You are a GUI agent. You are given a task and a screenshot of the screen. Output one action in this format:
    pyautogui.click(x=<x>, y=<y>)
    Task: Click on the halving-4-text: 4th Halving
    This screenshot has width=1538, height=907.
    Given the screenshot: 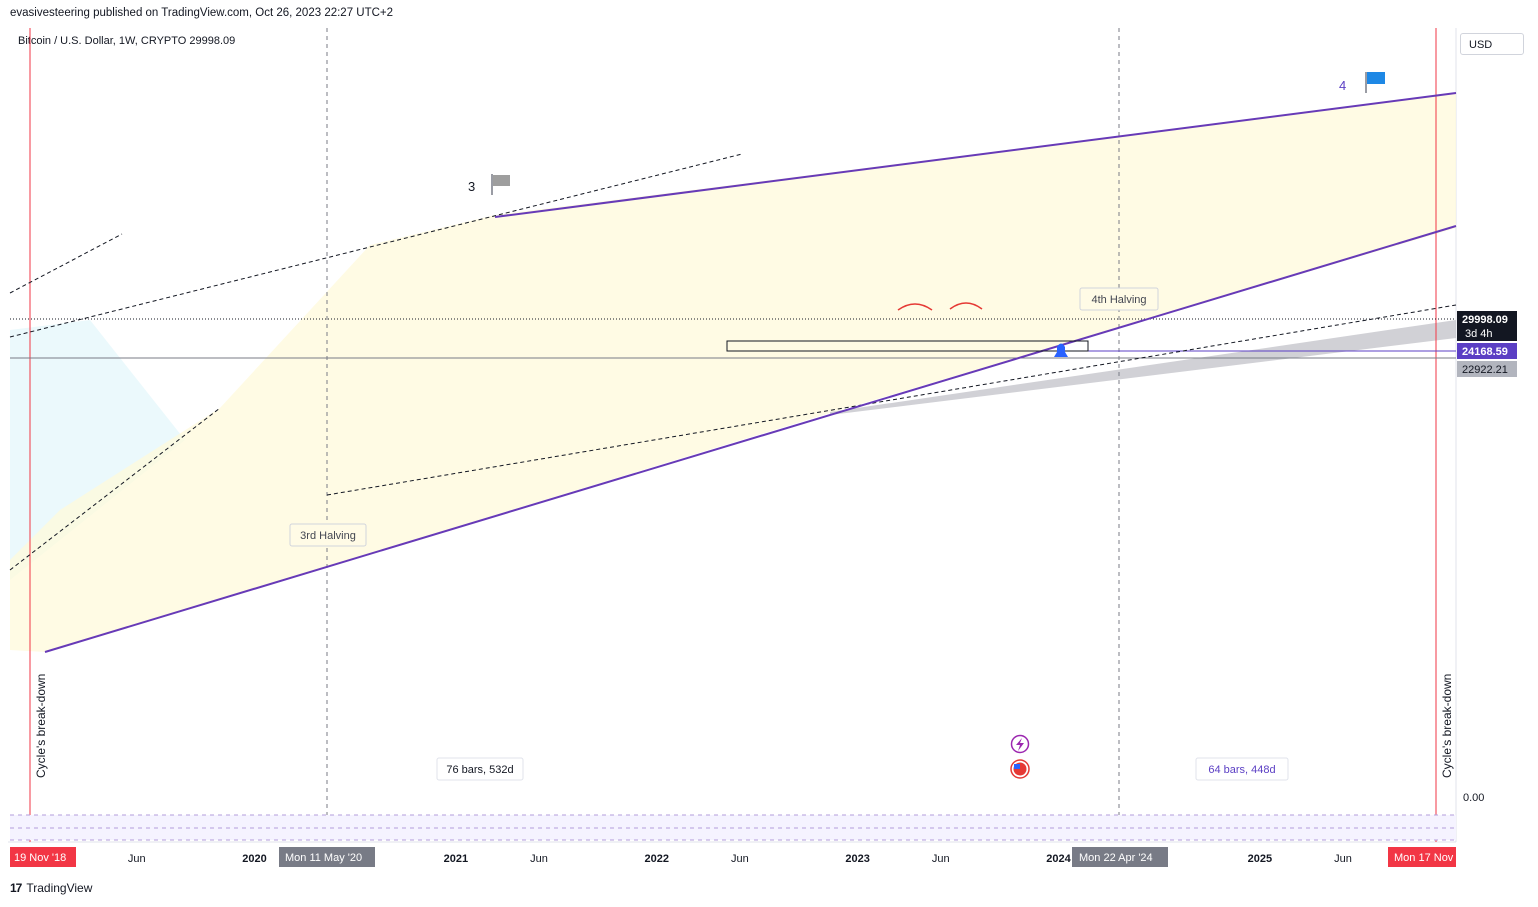 What is the action you would take?
    pyautogui.click(x=1118, y=300)
    